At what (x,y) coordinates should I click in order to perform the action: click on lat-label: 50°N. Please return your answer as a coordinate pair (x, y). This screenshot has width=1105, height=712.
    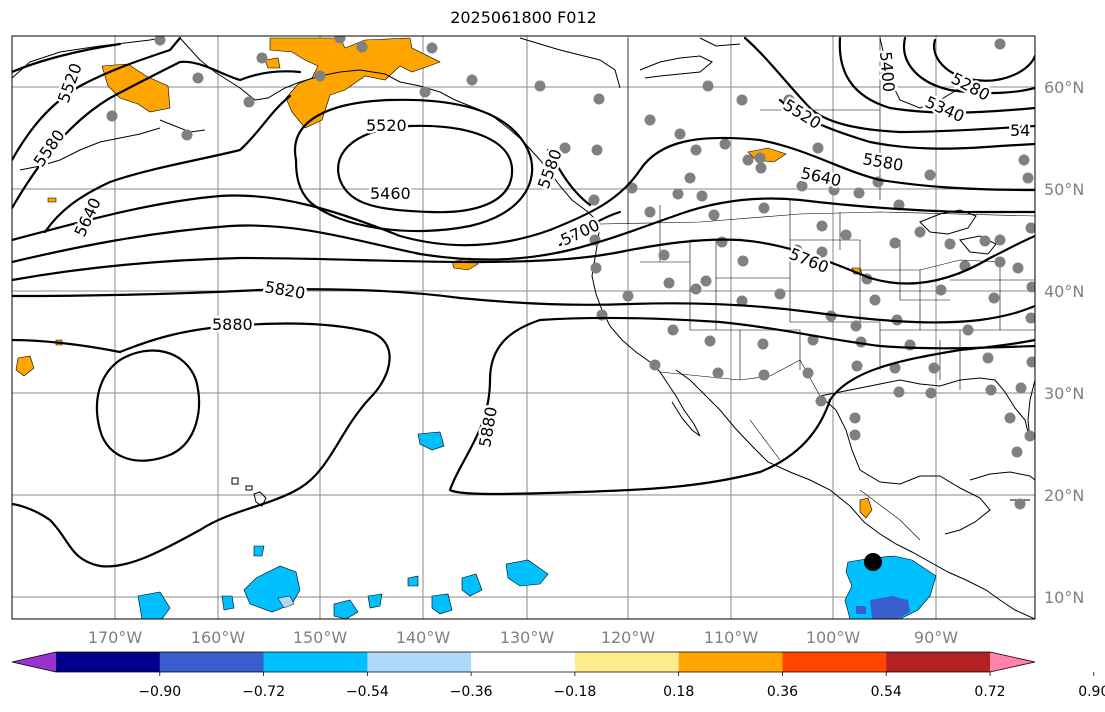
    Looking at the image, I should click on (1064, 189).